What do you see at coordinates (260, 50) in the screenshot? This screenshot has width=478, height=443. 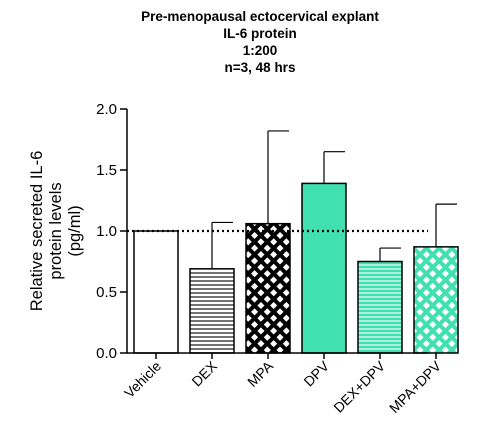 I see `title-line-3: 1:200` at bounding box center [260, 50].